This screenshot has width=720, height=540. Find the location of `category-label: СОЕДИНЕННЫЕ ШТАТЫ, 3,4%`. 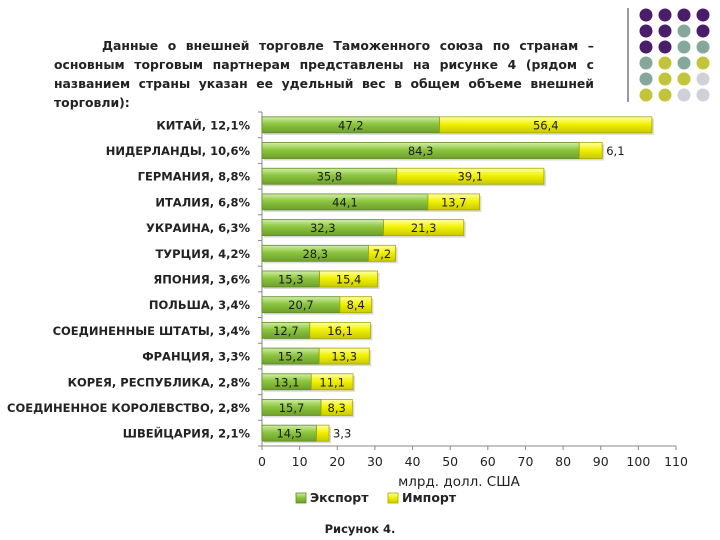

category-label: СОЕДИНЕННЫЕ ШТАТЫ, 3,4% is located at coordinates (152, 331).